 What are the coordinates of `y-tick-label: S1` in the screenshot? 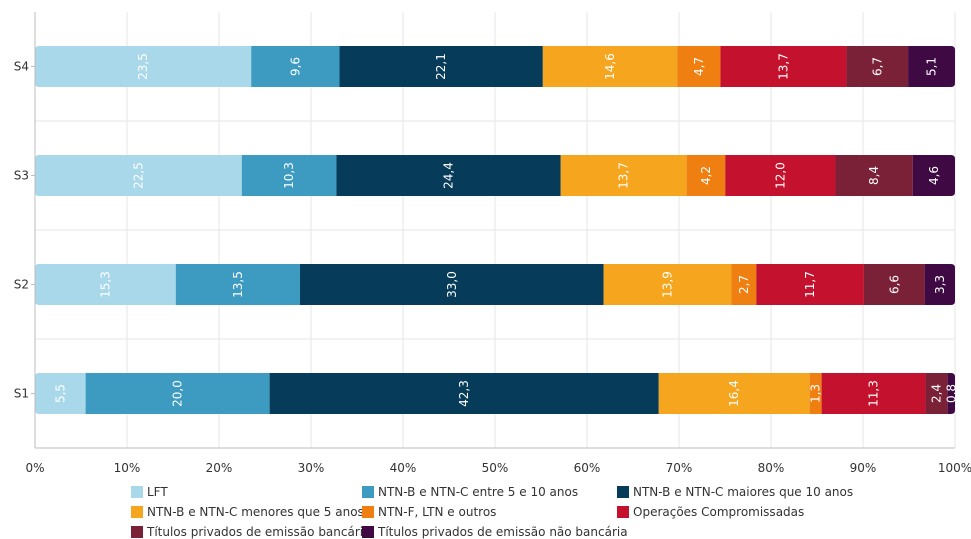 It's located at (21, 394).